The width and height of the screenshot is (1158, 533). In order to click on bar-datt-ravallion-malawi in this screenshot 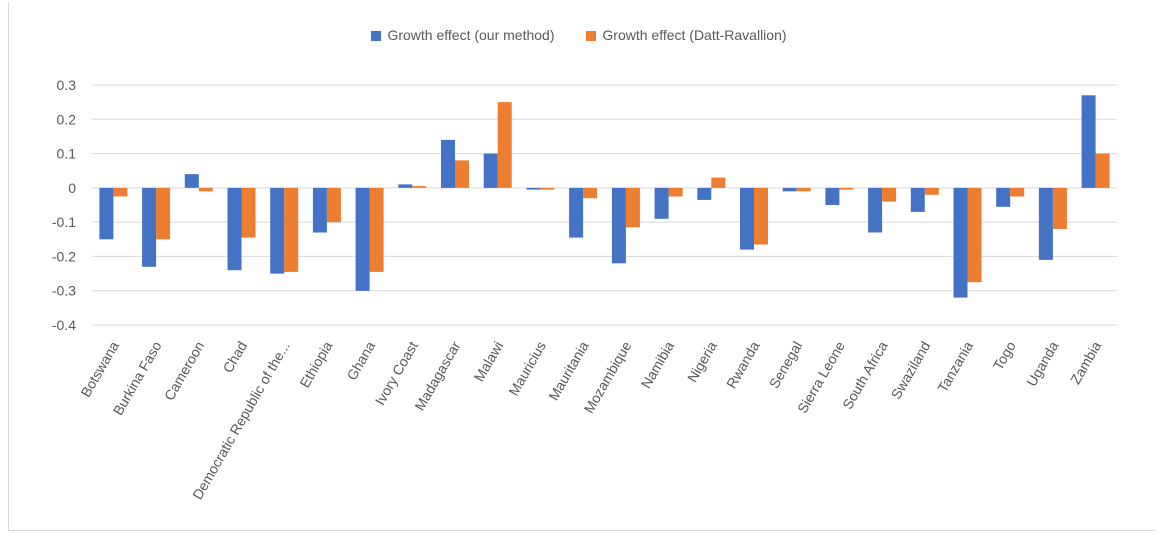, I will do `click(504, 145)`.